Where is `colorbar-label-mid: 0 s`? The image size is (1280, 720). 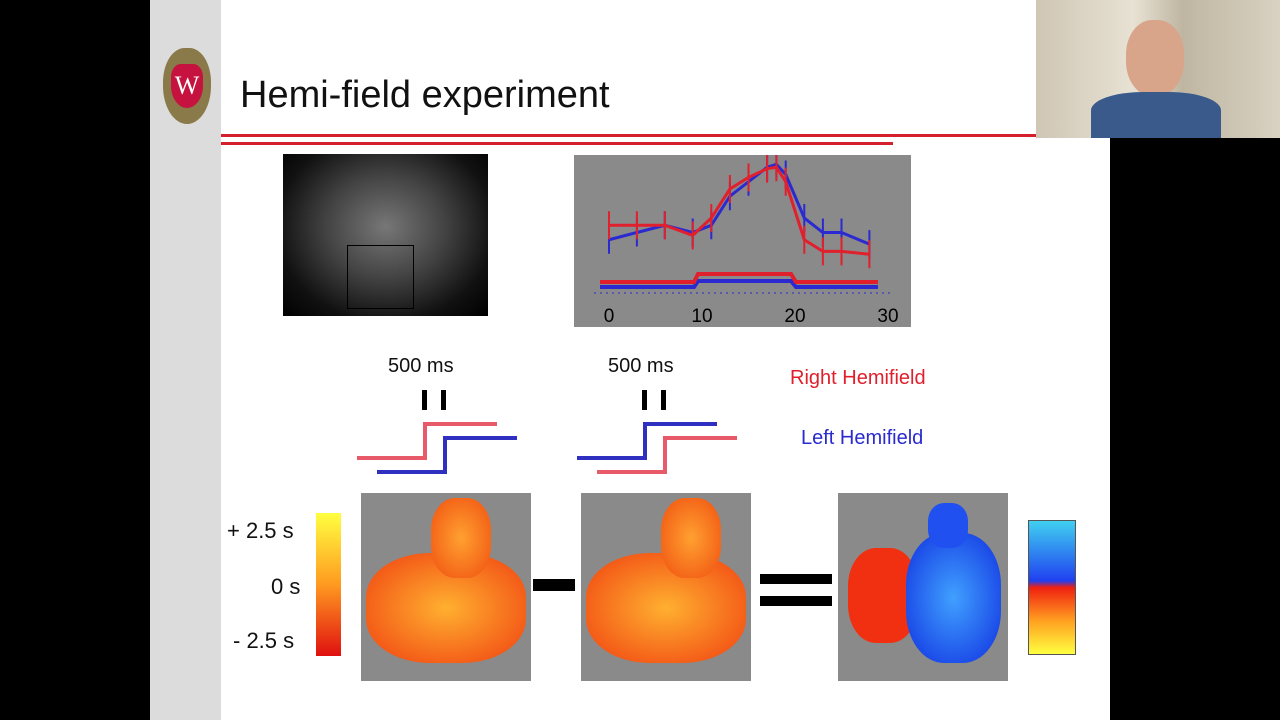
colorbar-label-mid: 0 s is located at coordinates (286, 586).